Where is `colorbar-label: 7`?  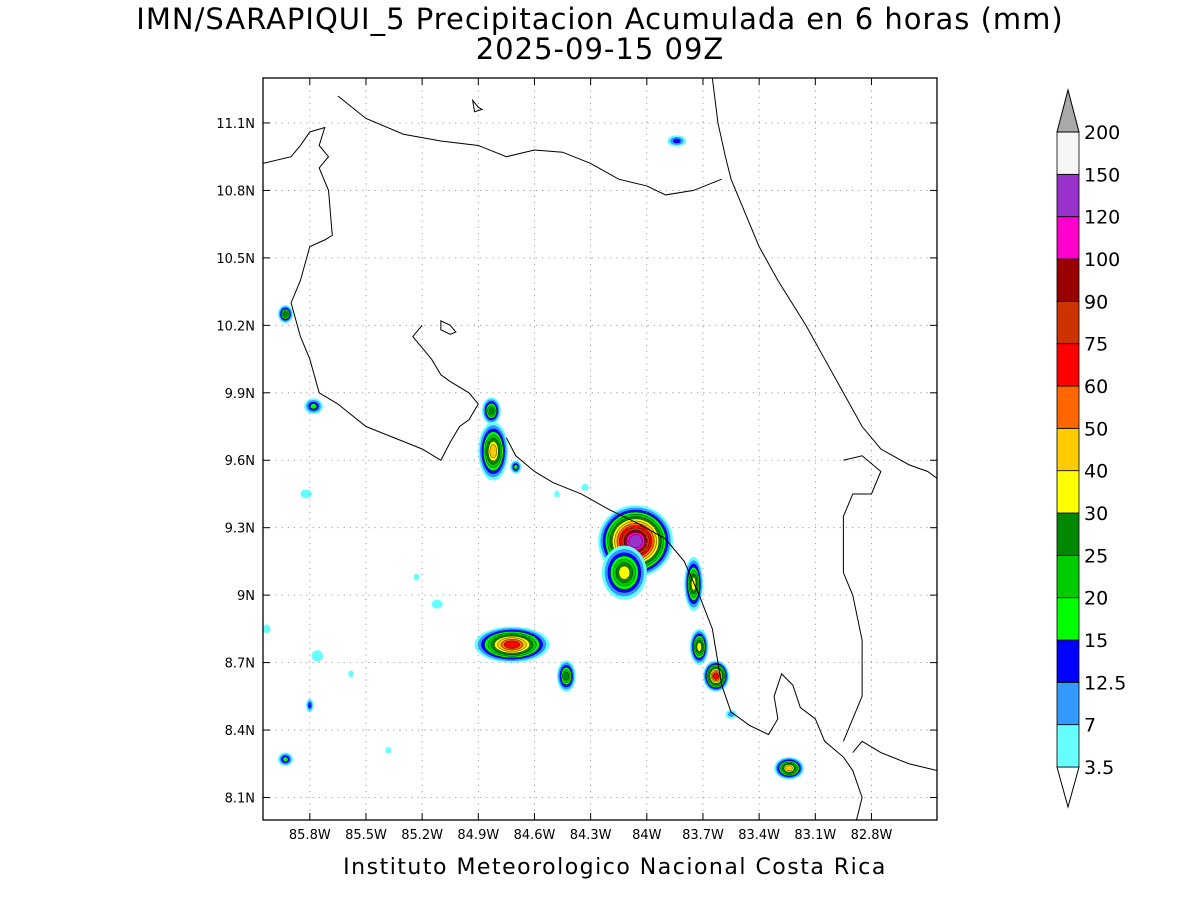
colorbar-label: 7 is located at coordinates (1090, 726).